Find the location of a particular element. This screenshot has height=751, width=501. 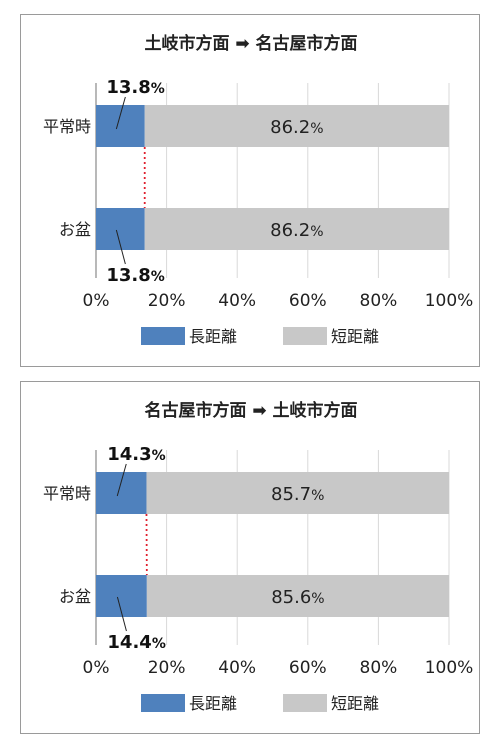

data-label-value: 85.7 is located at coordinates (291, 494).